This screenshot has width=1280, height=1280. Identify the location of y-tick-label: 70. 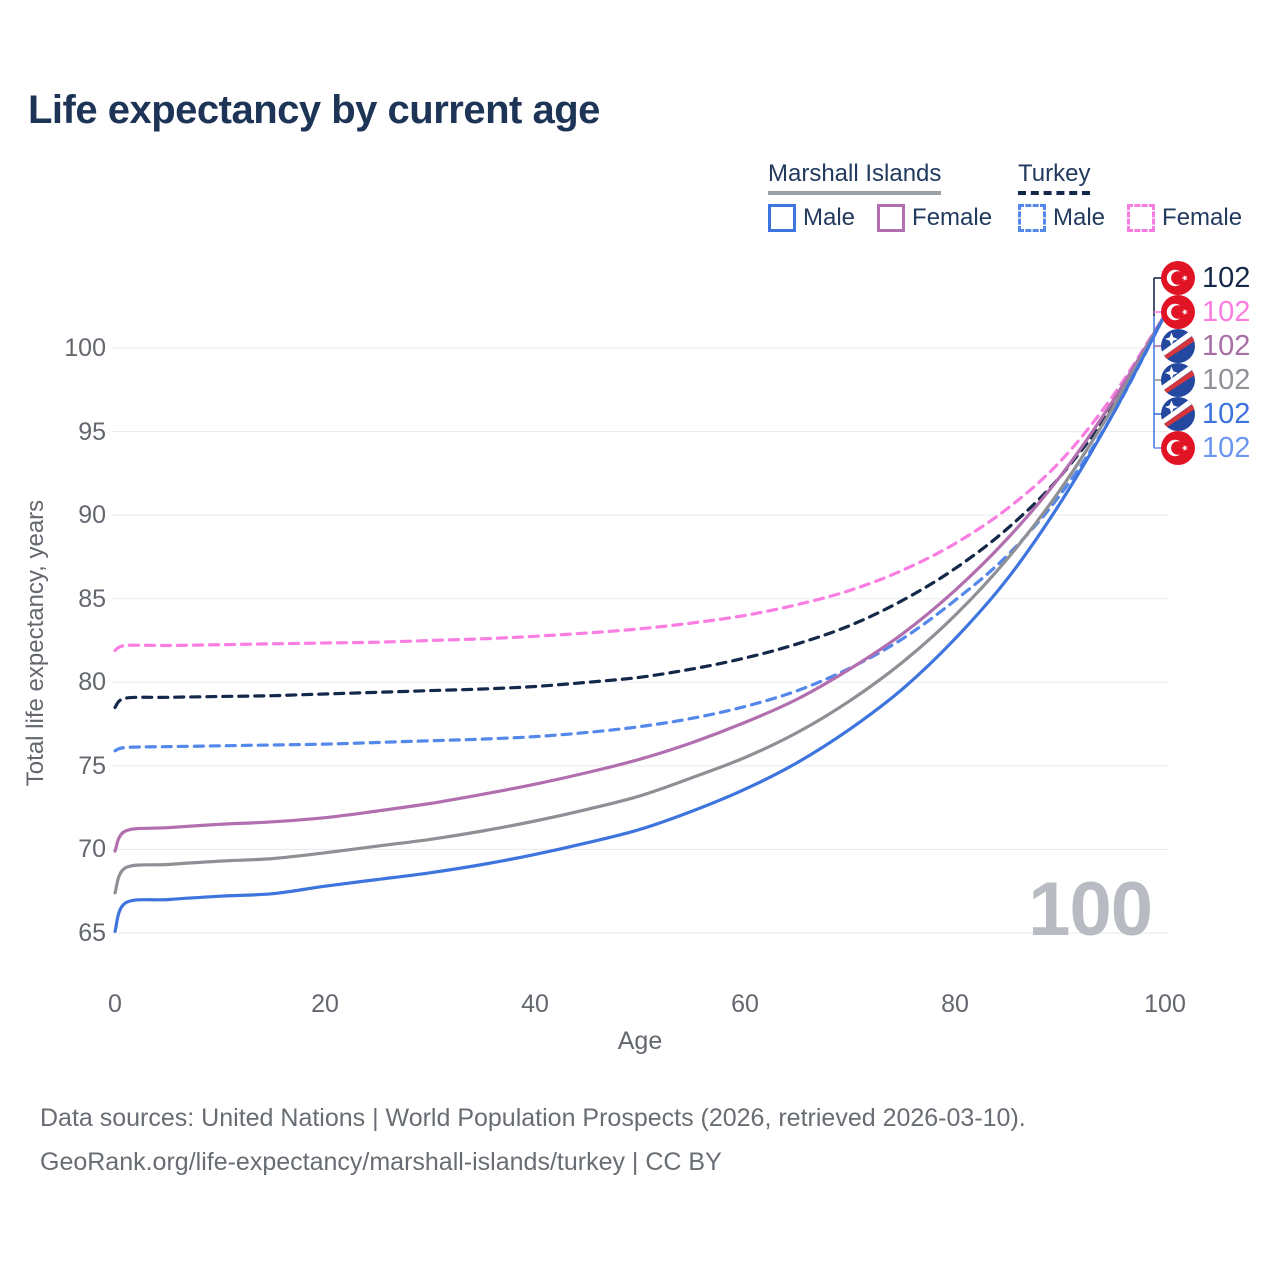
(92, 849).